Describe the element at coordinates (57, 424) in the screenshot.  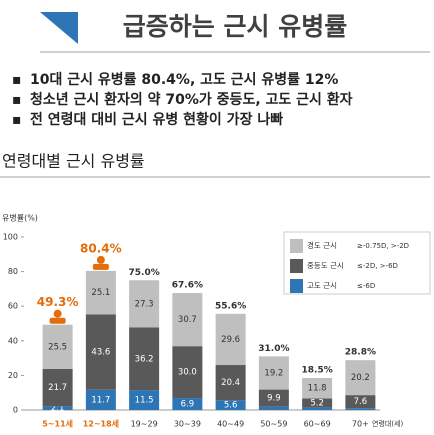
I see `x-tick-label: 5~11세` at that location.